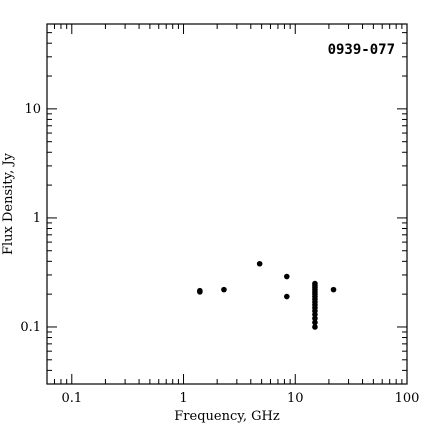 The width and height of the screenshot is (431, 431). Describe the element at coordinates (295, 398) in the screenshot. I see `x-tick-label: 10` at that location.